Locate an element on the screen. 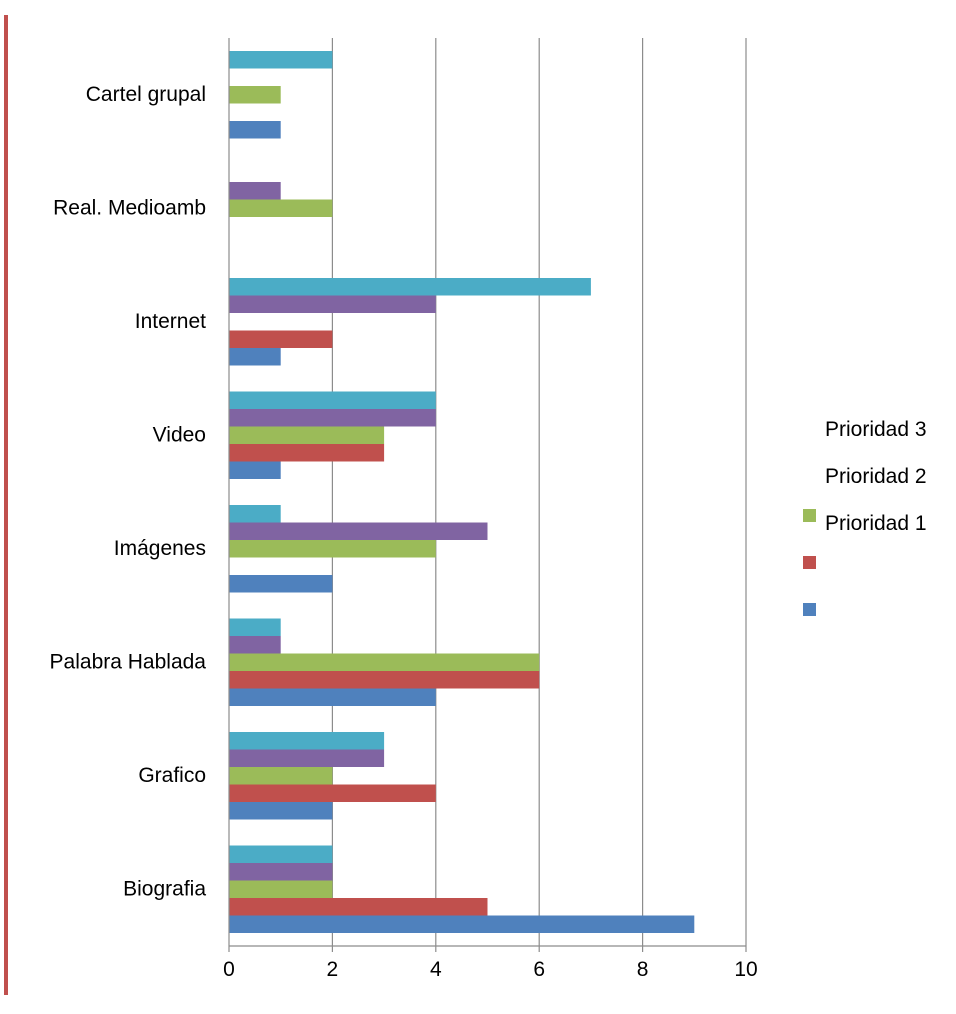  bar-biografia-s4 is located at coordinates (281, 872).